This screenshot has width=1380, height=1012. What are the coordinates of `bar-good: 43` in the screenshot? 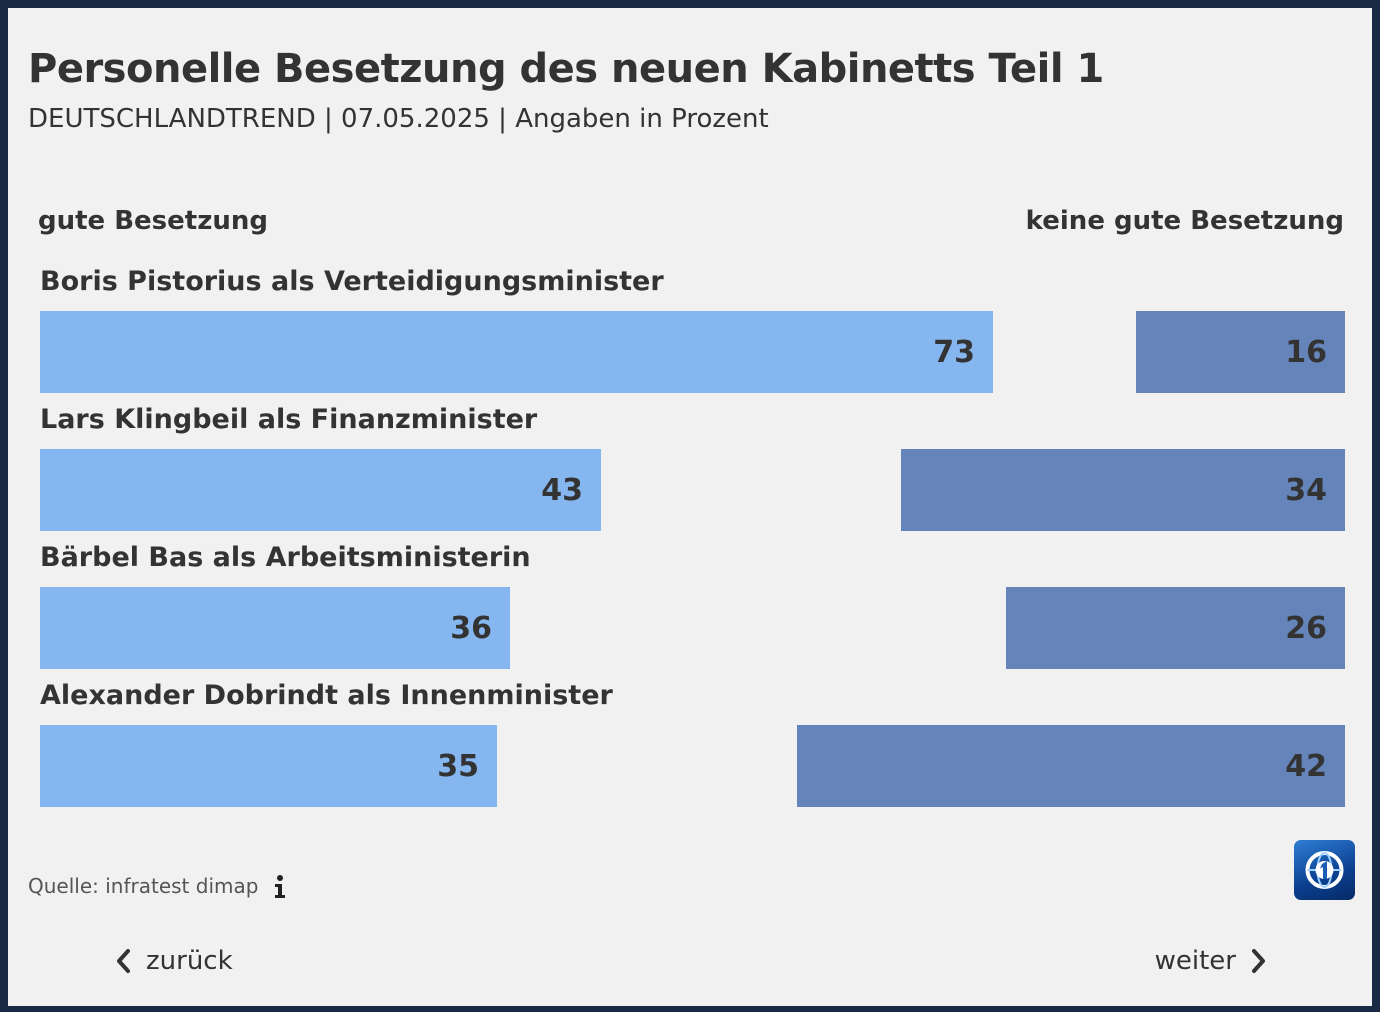 It's located at (320, 490).